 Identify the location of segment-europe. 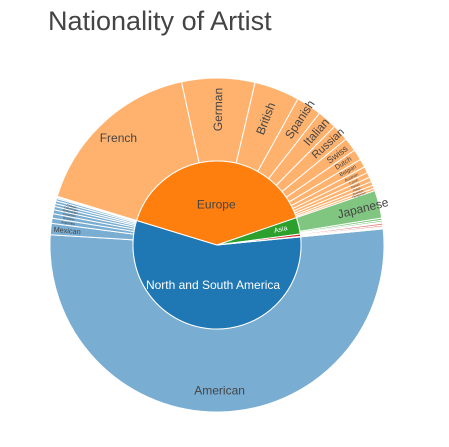
(217, 203).